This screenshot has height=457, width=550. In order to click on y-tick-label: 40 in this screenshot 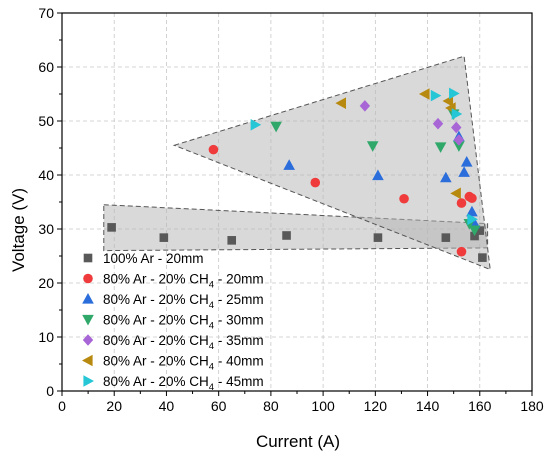, I will do `click(46, 175)`.